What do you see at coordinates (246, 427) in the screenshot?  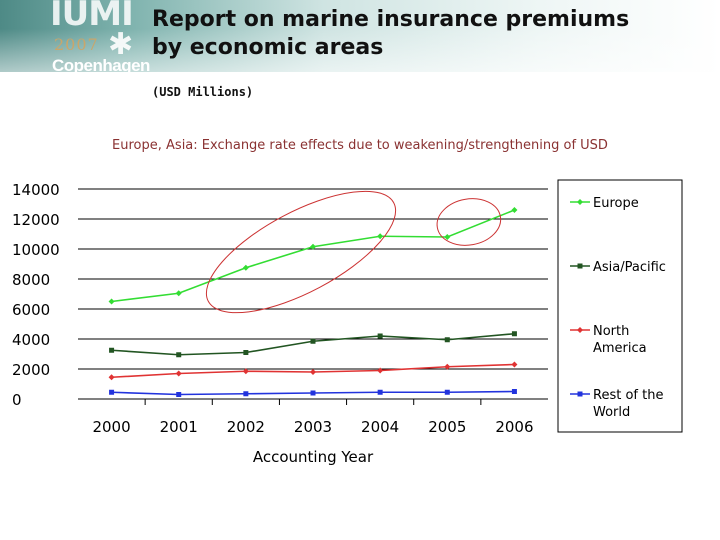 I see `x-tick-label: 2002` at bounding box center [246, 427].